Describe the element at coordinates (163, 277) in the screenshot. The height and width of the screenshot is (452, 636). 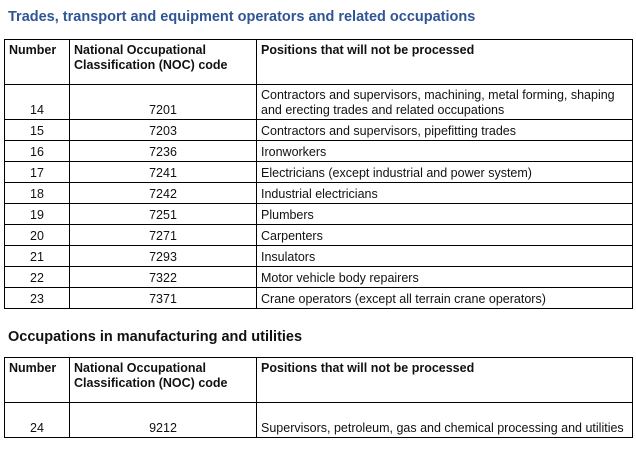
I see `row-noc-code: 7322` at that location.